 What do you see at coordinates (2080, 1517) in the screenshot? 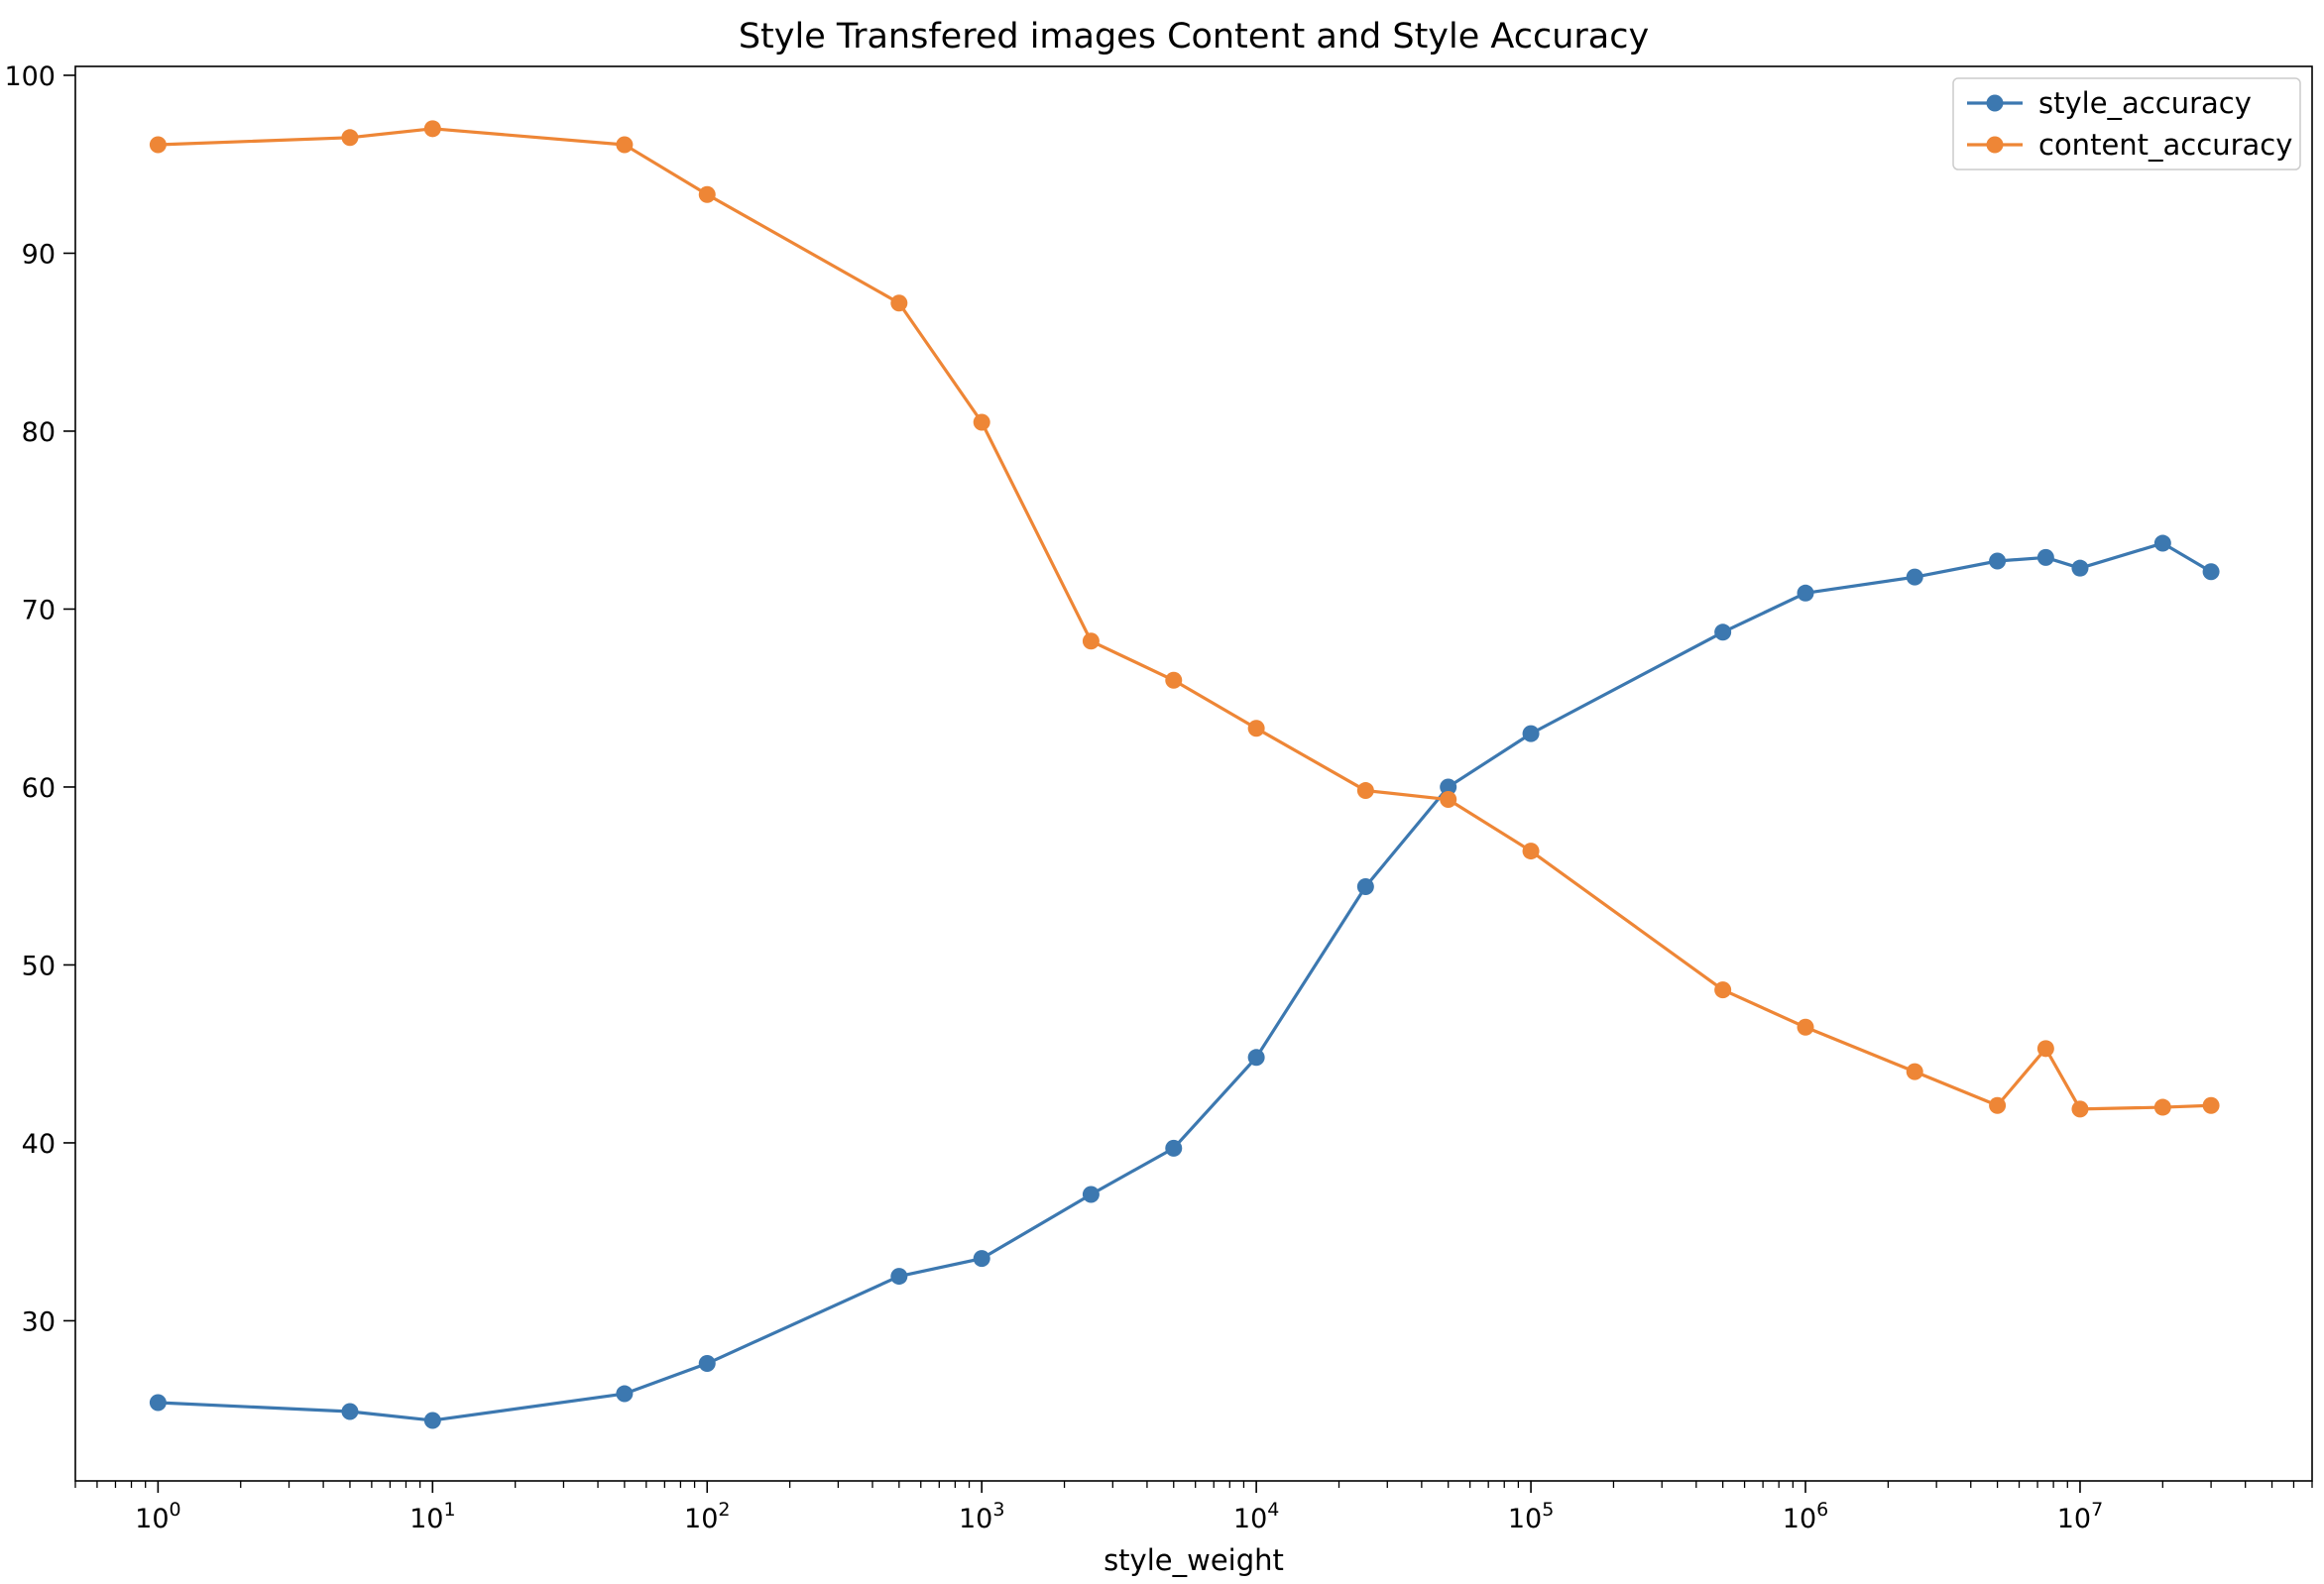
I see `x-tick-label: 10⁷` at bounding box center [2080, 1517].